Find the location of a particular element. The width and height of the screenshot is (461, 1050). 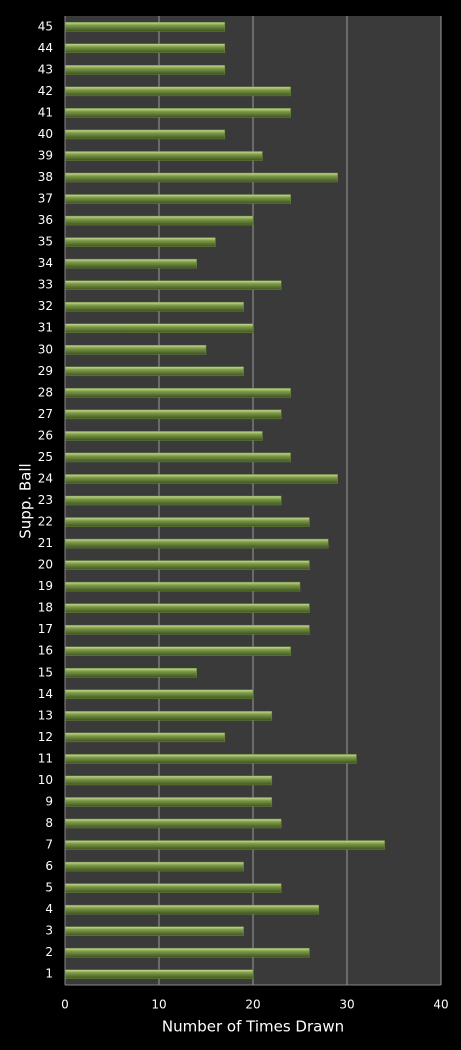

y-tick-label: 23 is located at coordinates (45, 500).